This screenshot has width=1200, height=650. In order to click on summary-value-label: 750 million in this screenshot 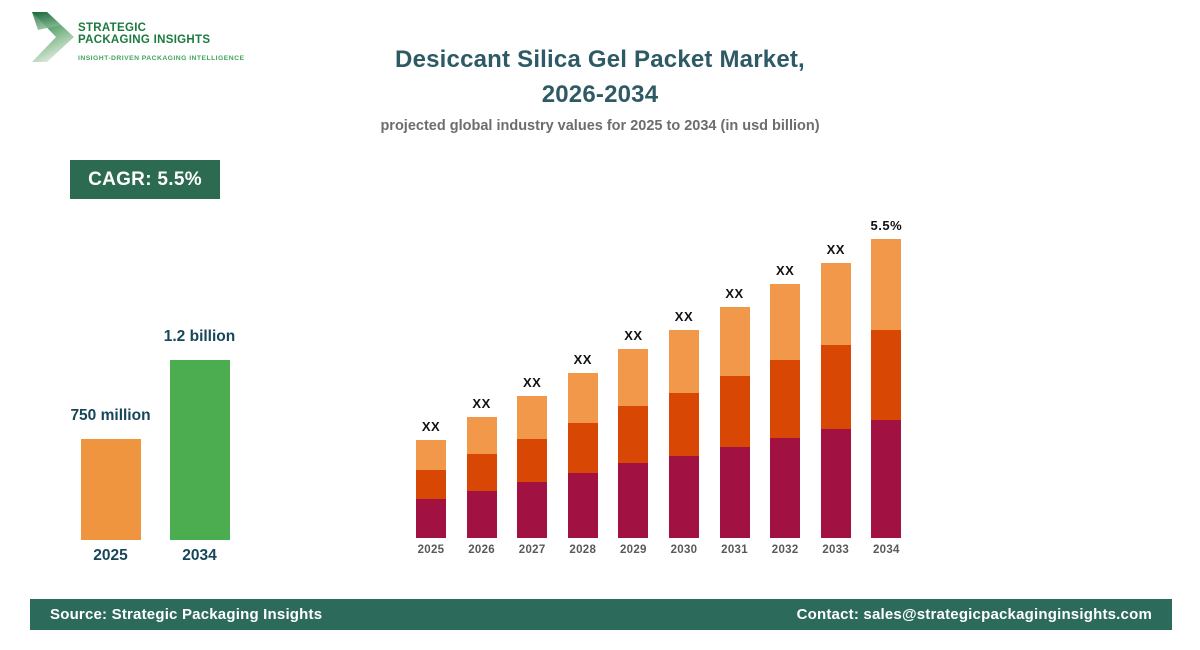, I will do `click(110, 415)`.